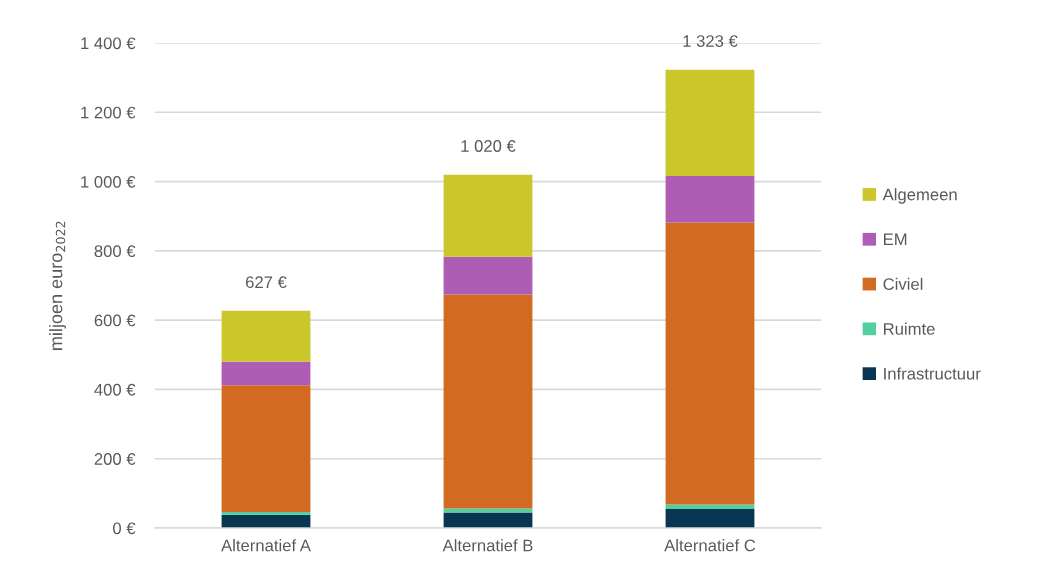  What do you see at coordinates (108, 112) in the screenshot?
I see `y-tick-label: 1 200 €` at bounding box center [108, 112].